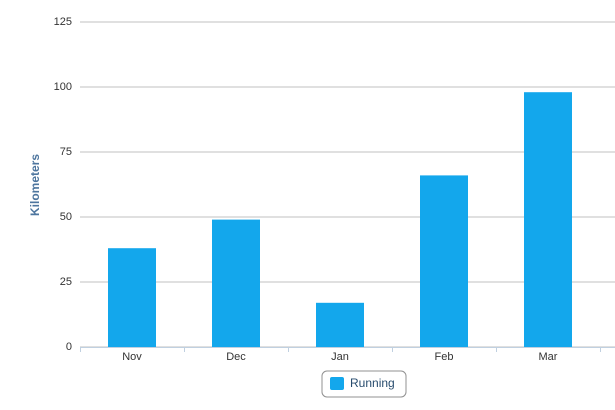 This screenshot has height=410, width=615. What do you see at coordinates (66, 282) in the screenshot?
I see `y-tick-label: 25` at bounding box center [66, 282].